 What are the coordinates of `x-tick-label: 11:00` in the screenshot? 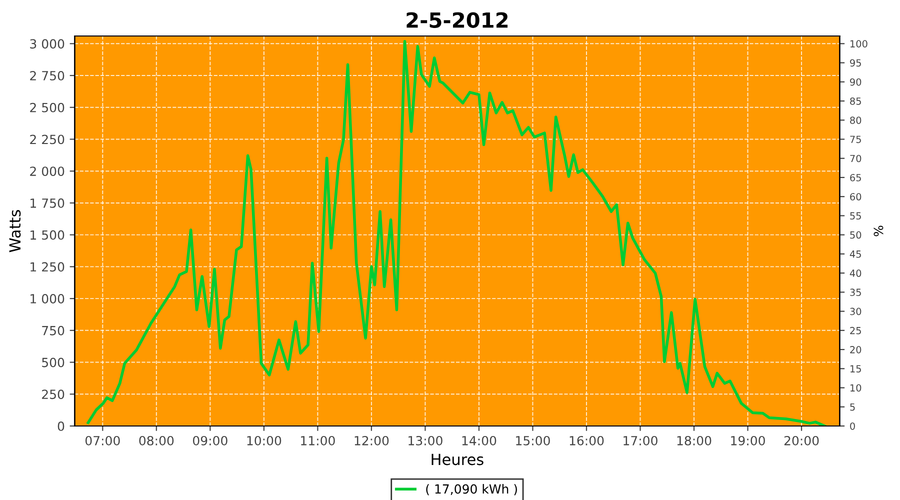 It's located at (318, 441).